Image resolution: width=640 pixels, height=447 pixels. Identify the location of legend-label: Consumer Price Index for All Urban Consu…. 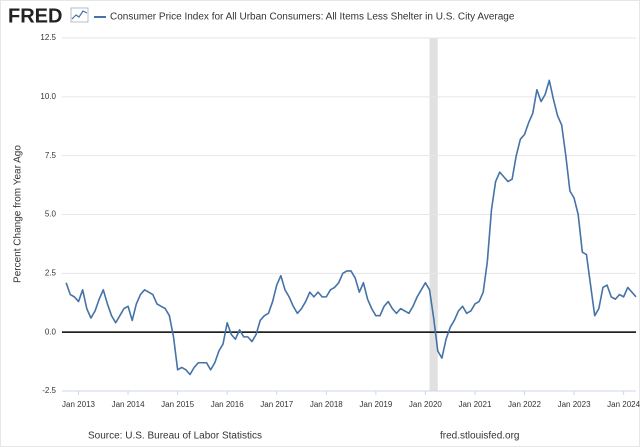
(312, 17).